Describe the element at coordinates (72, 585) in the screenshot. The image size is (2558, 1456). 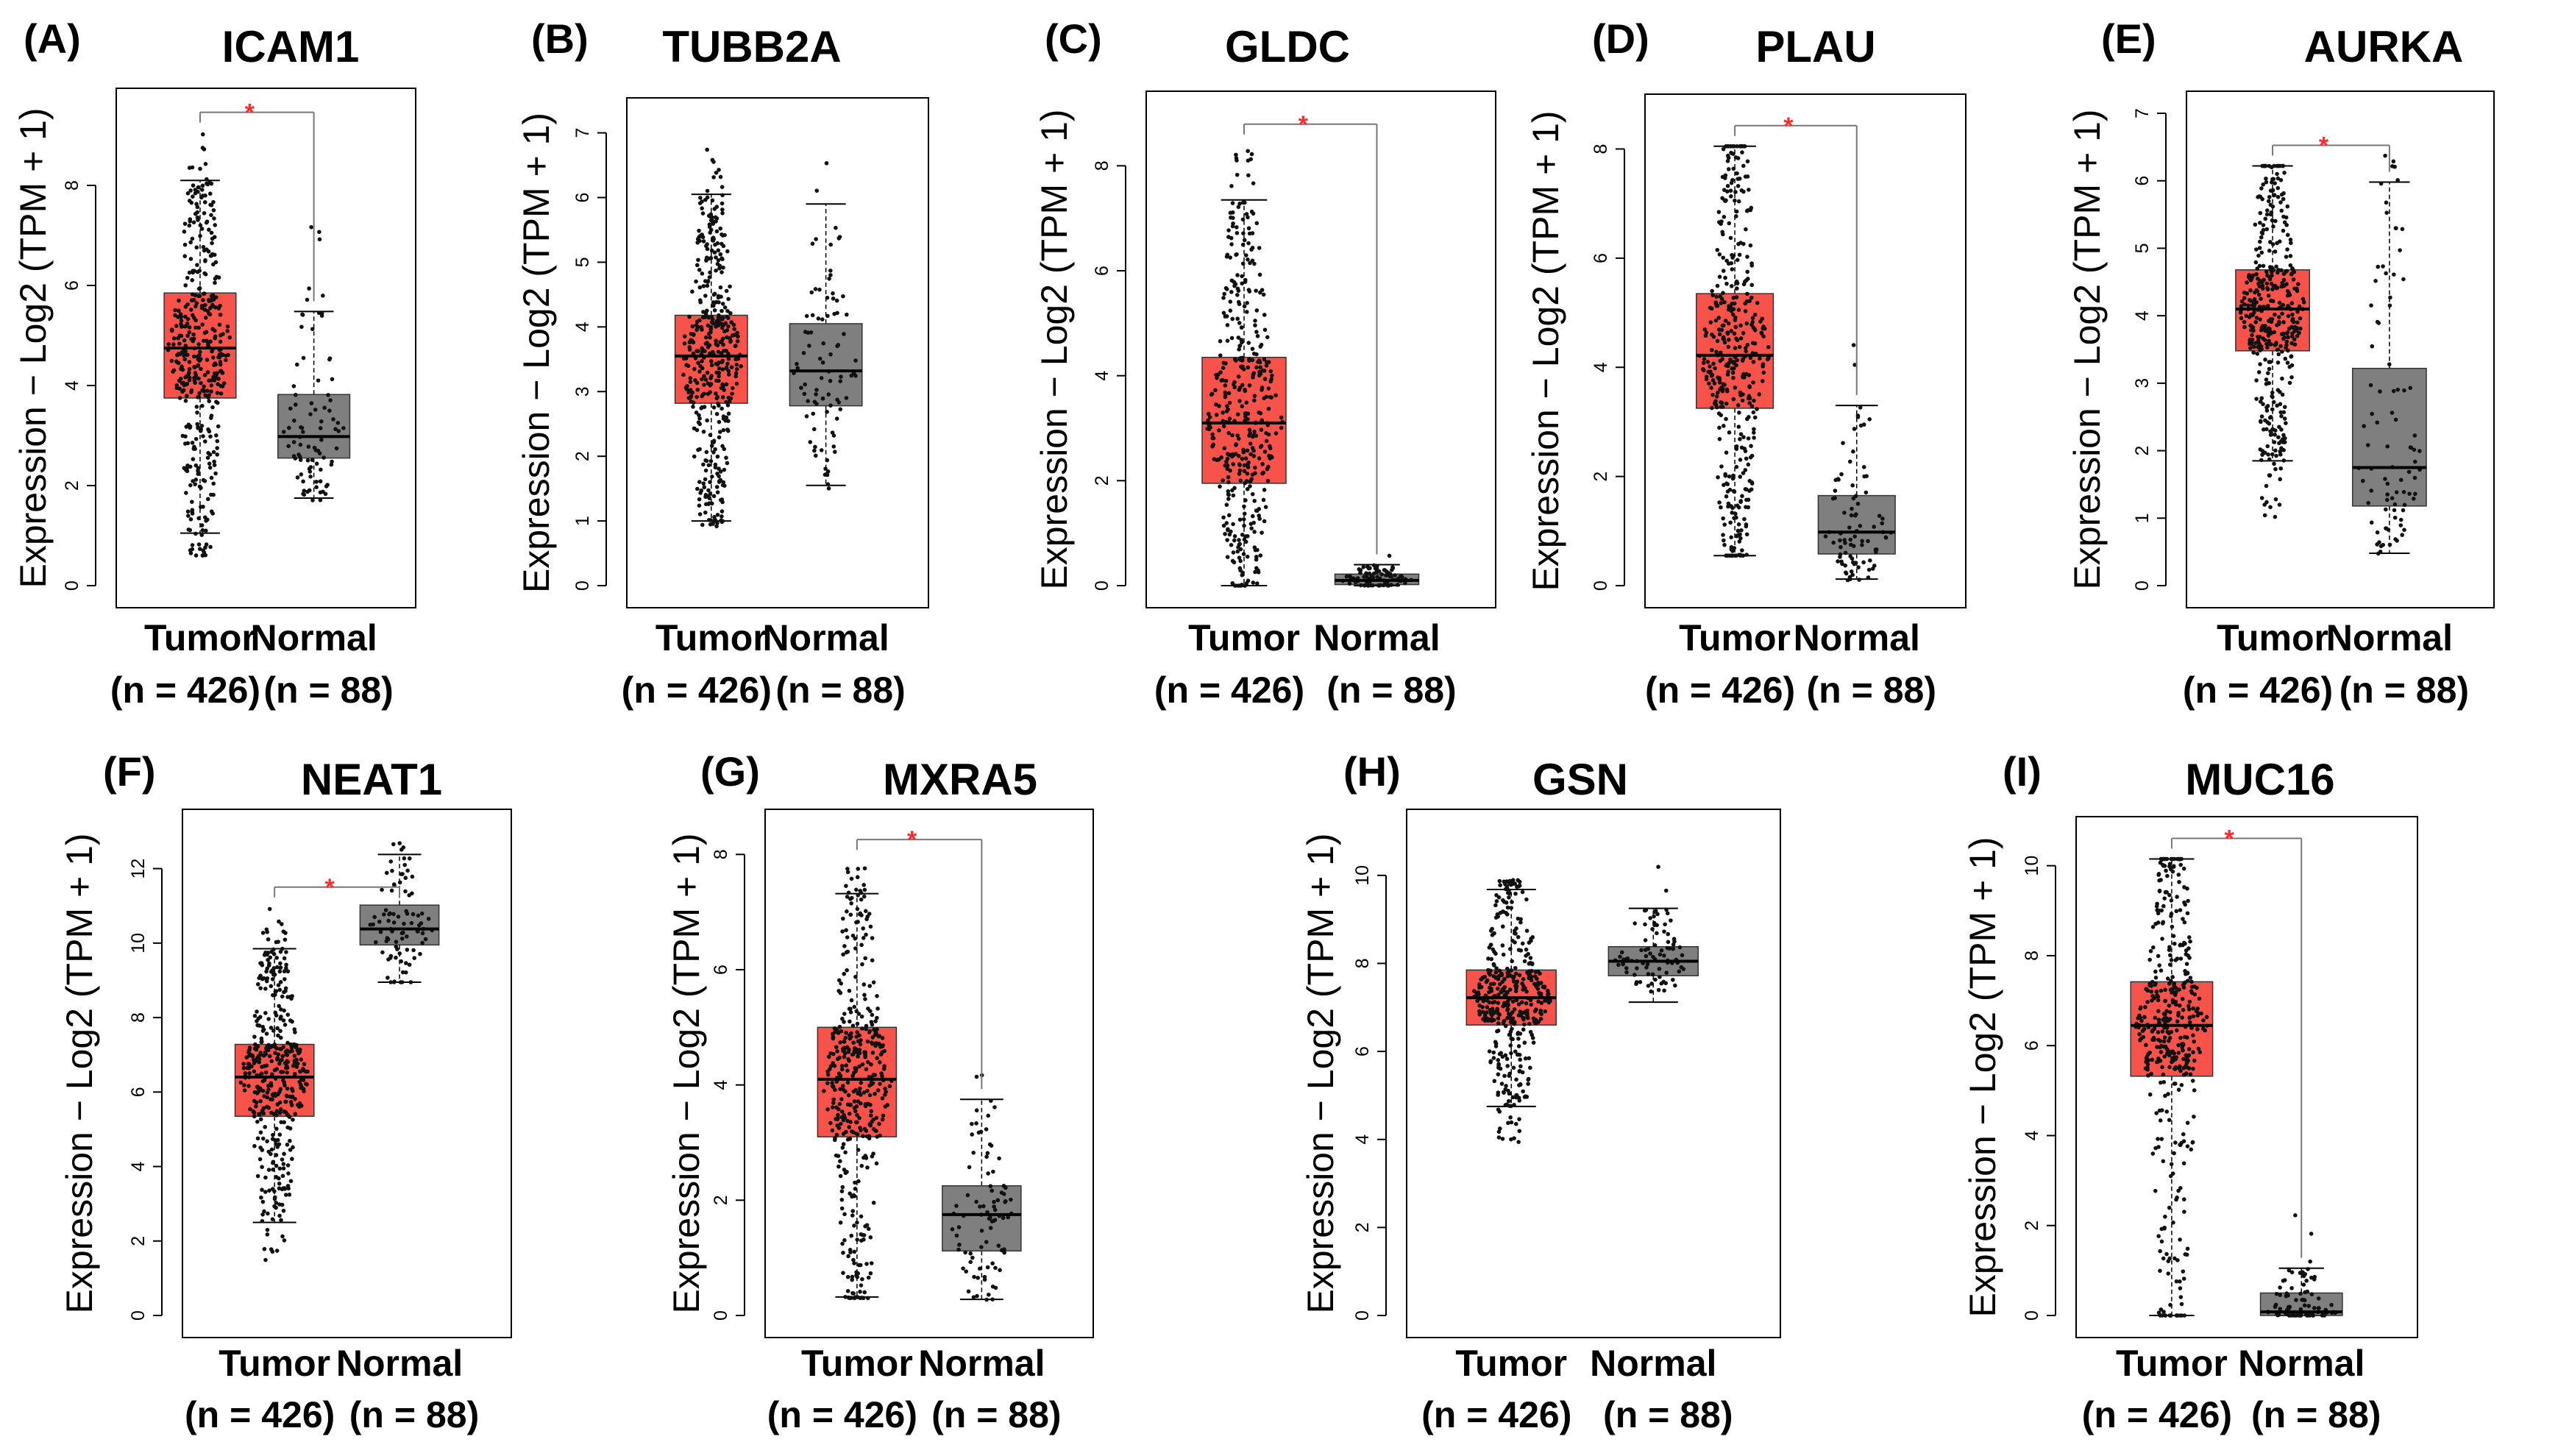
I see `y-tick-label: 0` at that location.